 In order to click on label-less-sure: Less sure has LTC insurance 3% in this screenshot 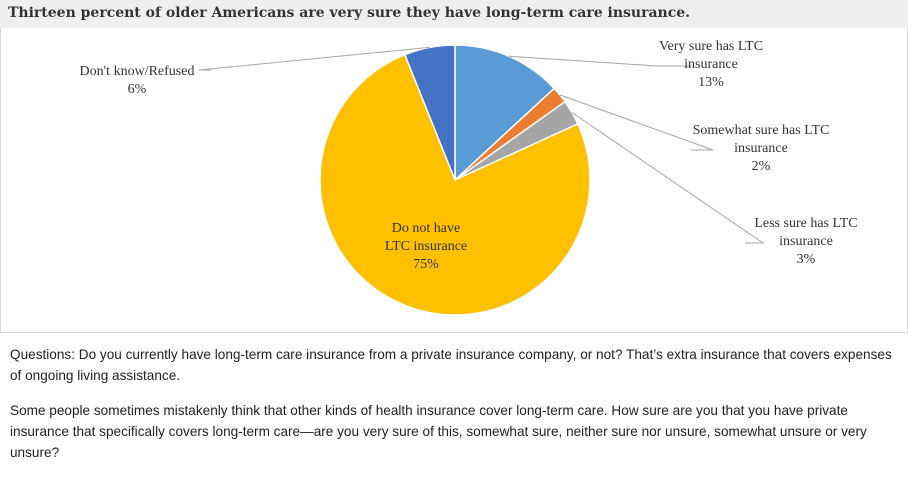, I will do `click(806, 241)`.